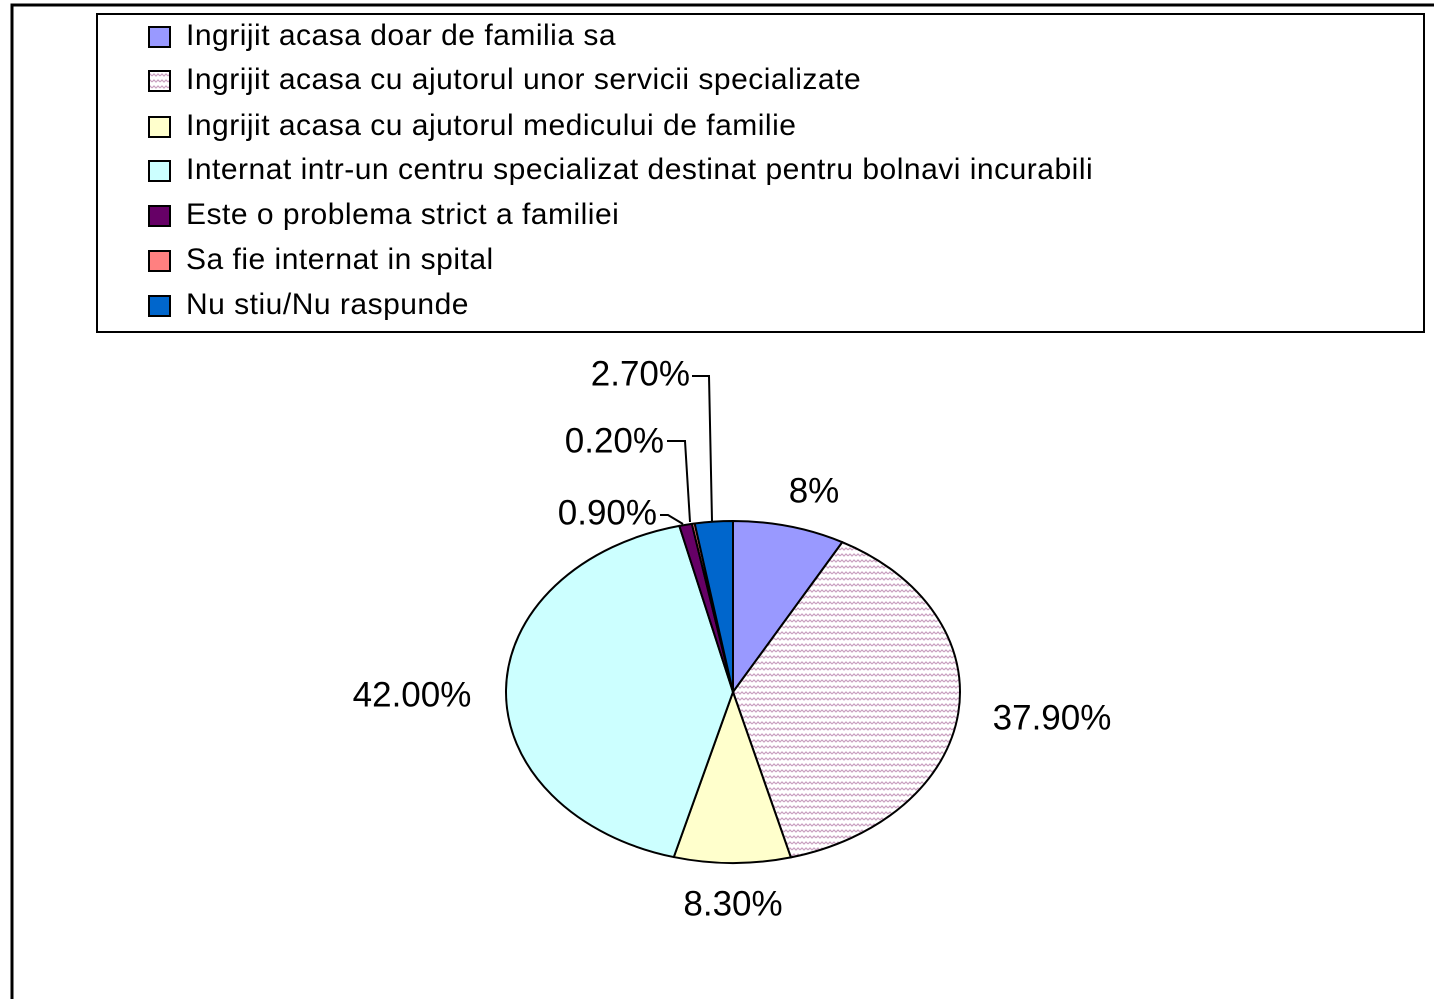 The width and height of the screenshot is (1434, 999). Describe the element at coordinates (732, 903) in the screenshot. I see `data-label: 8.30%` at that location.